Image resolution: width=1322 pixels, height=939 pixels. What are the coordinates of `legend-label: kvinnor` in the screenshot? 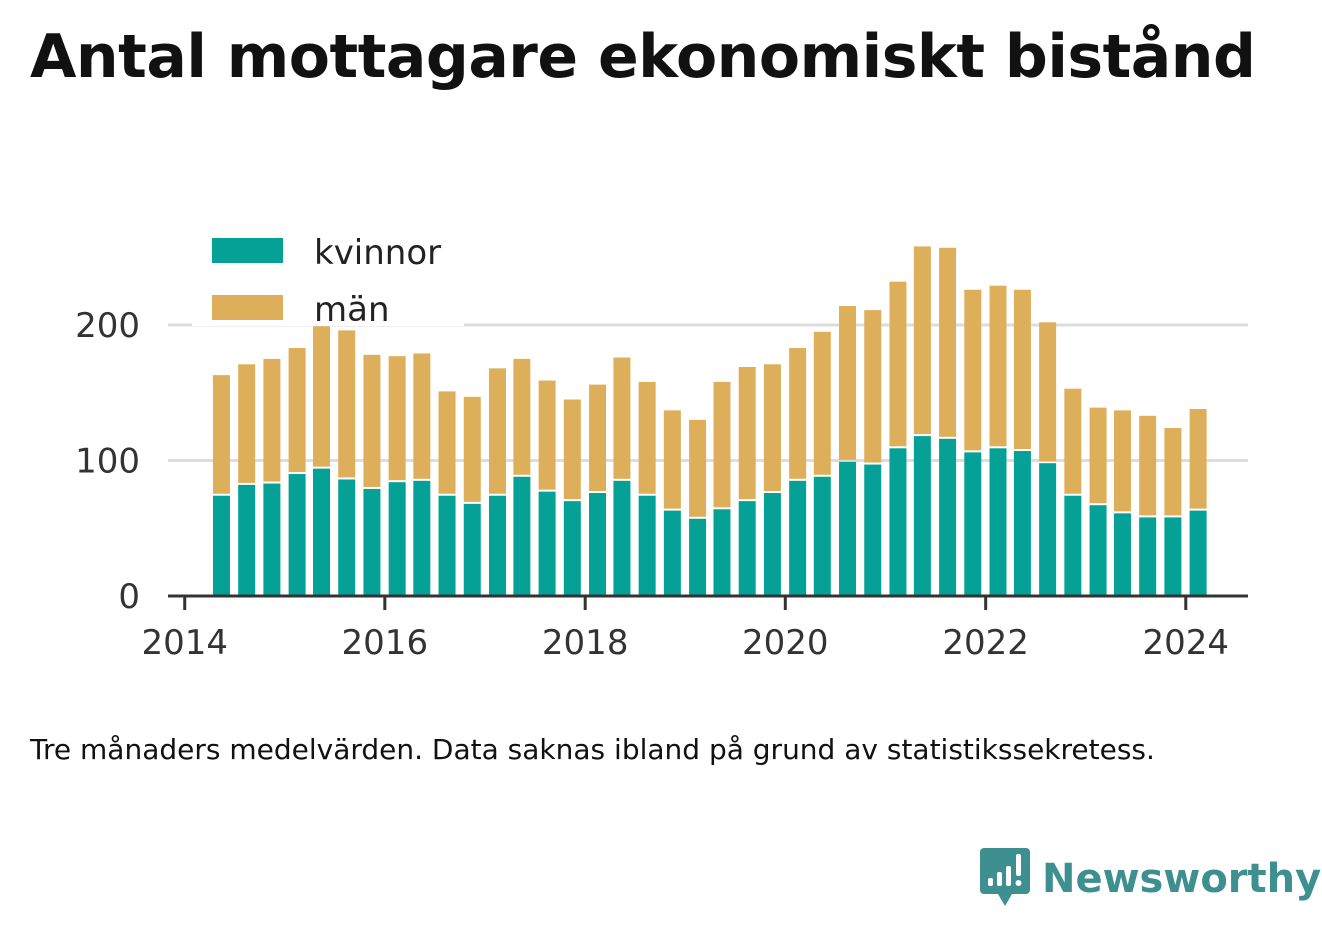 It's located at (377, 253).